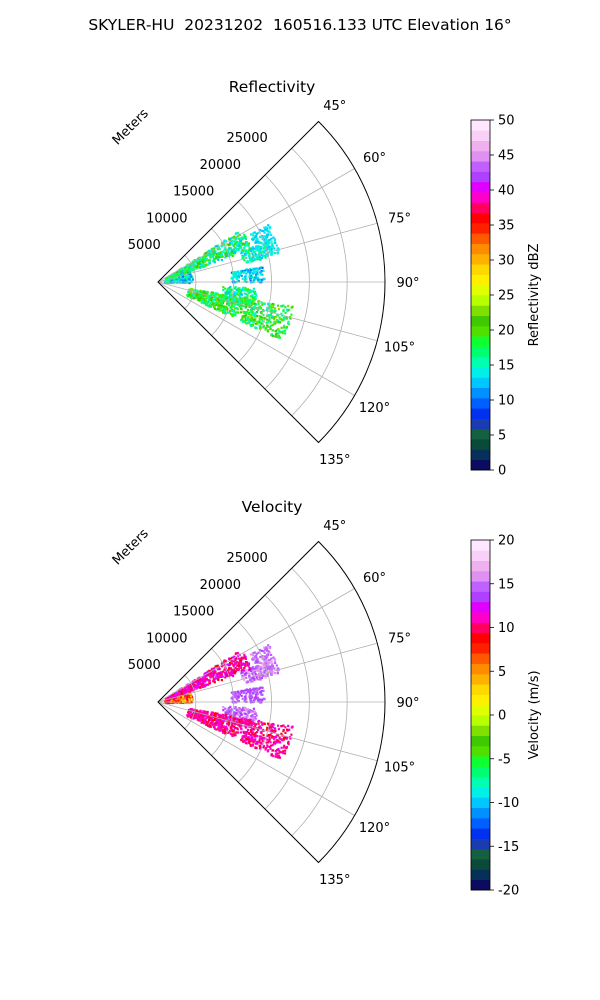  Describe the element at coordinates (506, 261) in the screenshot. I see `colorbar-tick-label: 30` at that location.